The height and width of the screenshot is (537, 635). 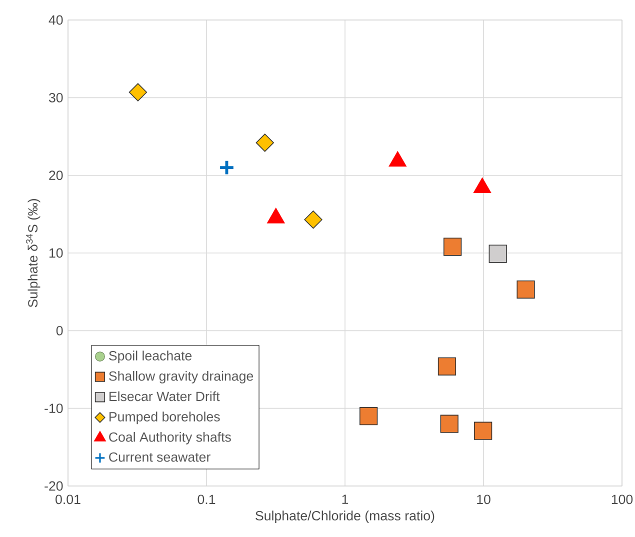 What do you see at coordinates (165, 396) in the screenshot?
I see `legend-label: Elsecar Water Drift` at bounding box center [165, 396].